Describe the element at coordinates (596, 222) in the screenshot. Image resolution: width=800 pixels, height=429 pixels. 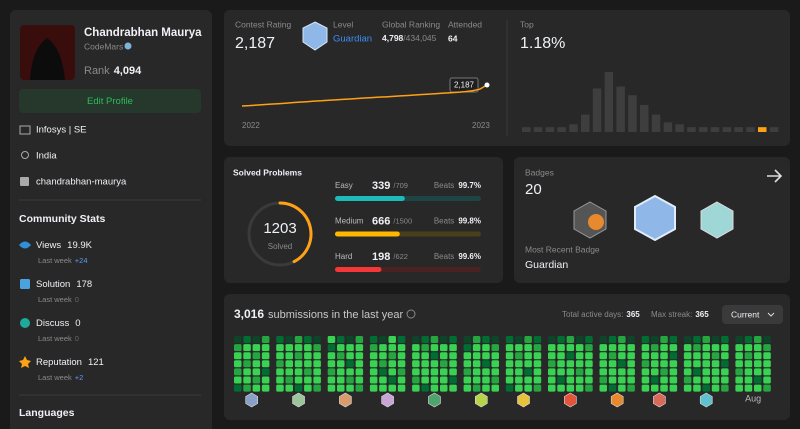
I see `badge-icon-detail` at that location.